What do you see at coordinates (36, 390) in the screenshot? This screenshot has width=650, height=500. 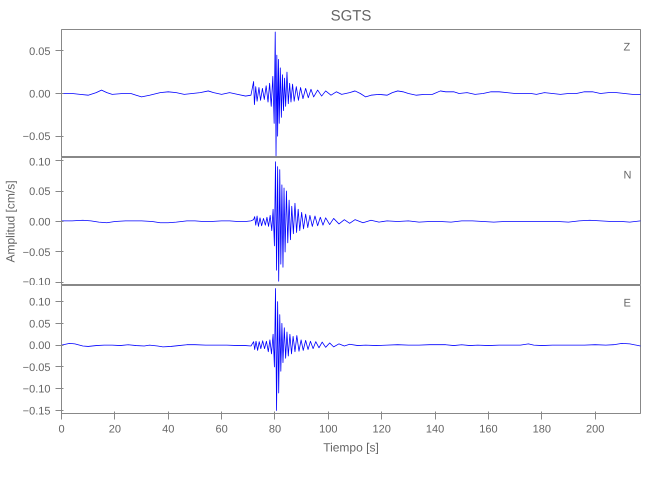 I see `y-tick-label: −0.10` at bounding box center [36, 390].